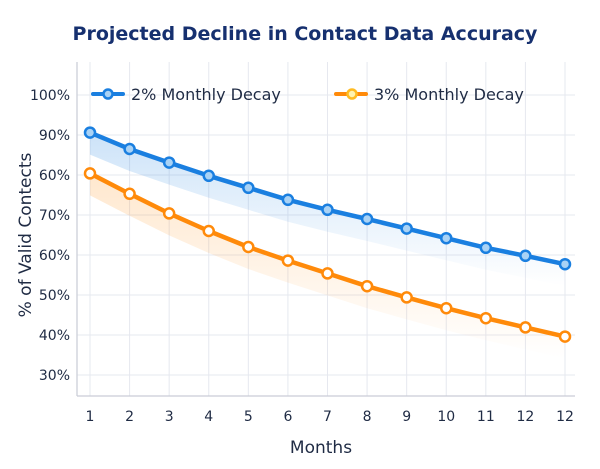 This screenshot has height=469, width=600. I want to click on legend: 2% Monthly Decay 3% Monthly Decay, so click(307, 94).